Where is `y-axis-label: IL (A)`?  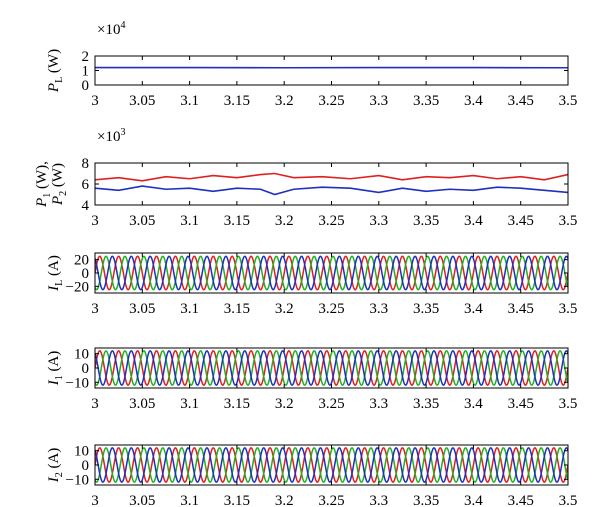 y-axis-label: IL (A) is located at coordinates (55, 273).